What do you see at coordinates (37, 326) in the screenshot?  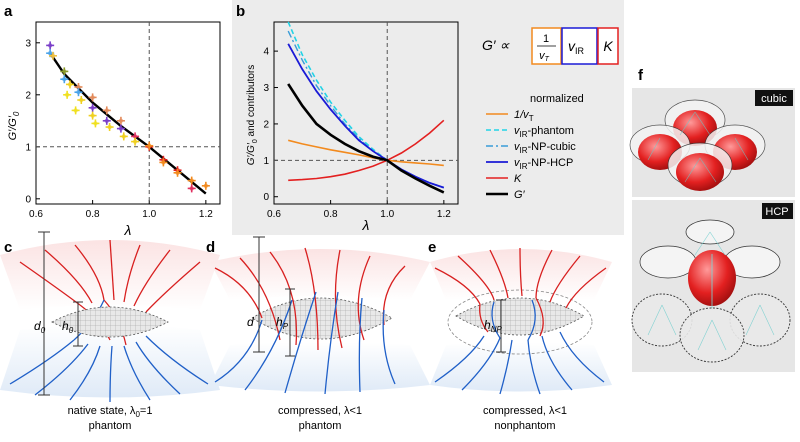 I see `panel-c-d-main: d` at bounding box center [37, 326].